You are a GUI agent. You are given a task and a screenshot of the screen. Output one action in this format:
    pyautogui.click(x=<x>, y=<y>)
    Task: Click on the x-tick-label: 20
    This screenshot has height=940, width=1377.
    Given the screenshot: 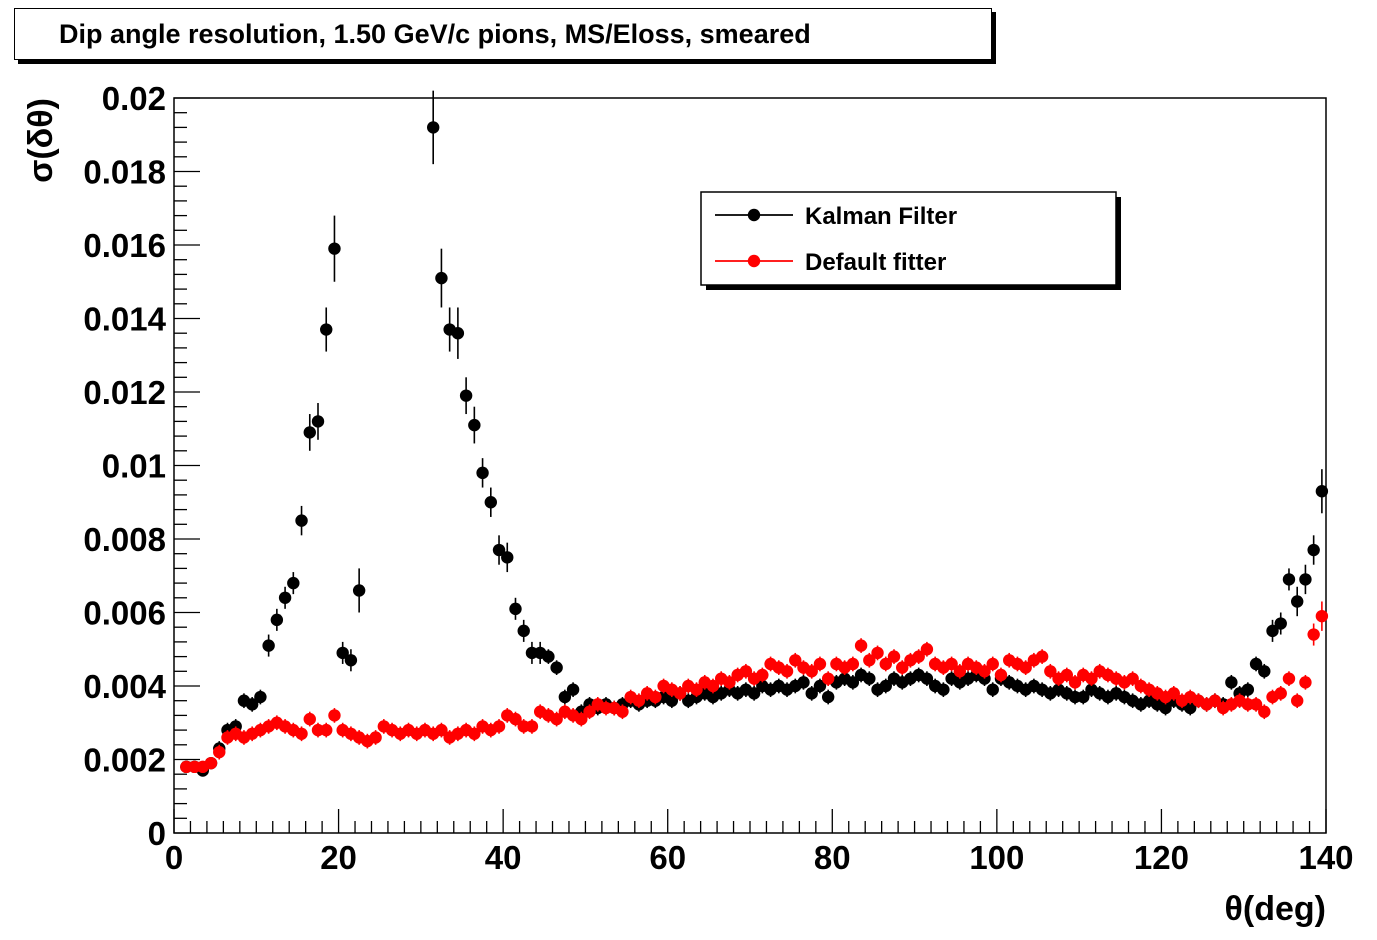 What is the action you would take?
    pyautogui.click(x=338, y=857)
    